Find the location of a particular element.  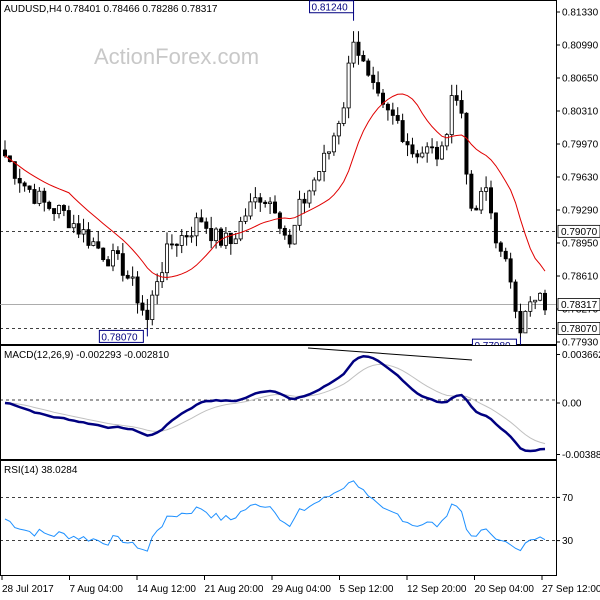

support-tag-2-label: 0.78070 is located at coordinates (579, 329).